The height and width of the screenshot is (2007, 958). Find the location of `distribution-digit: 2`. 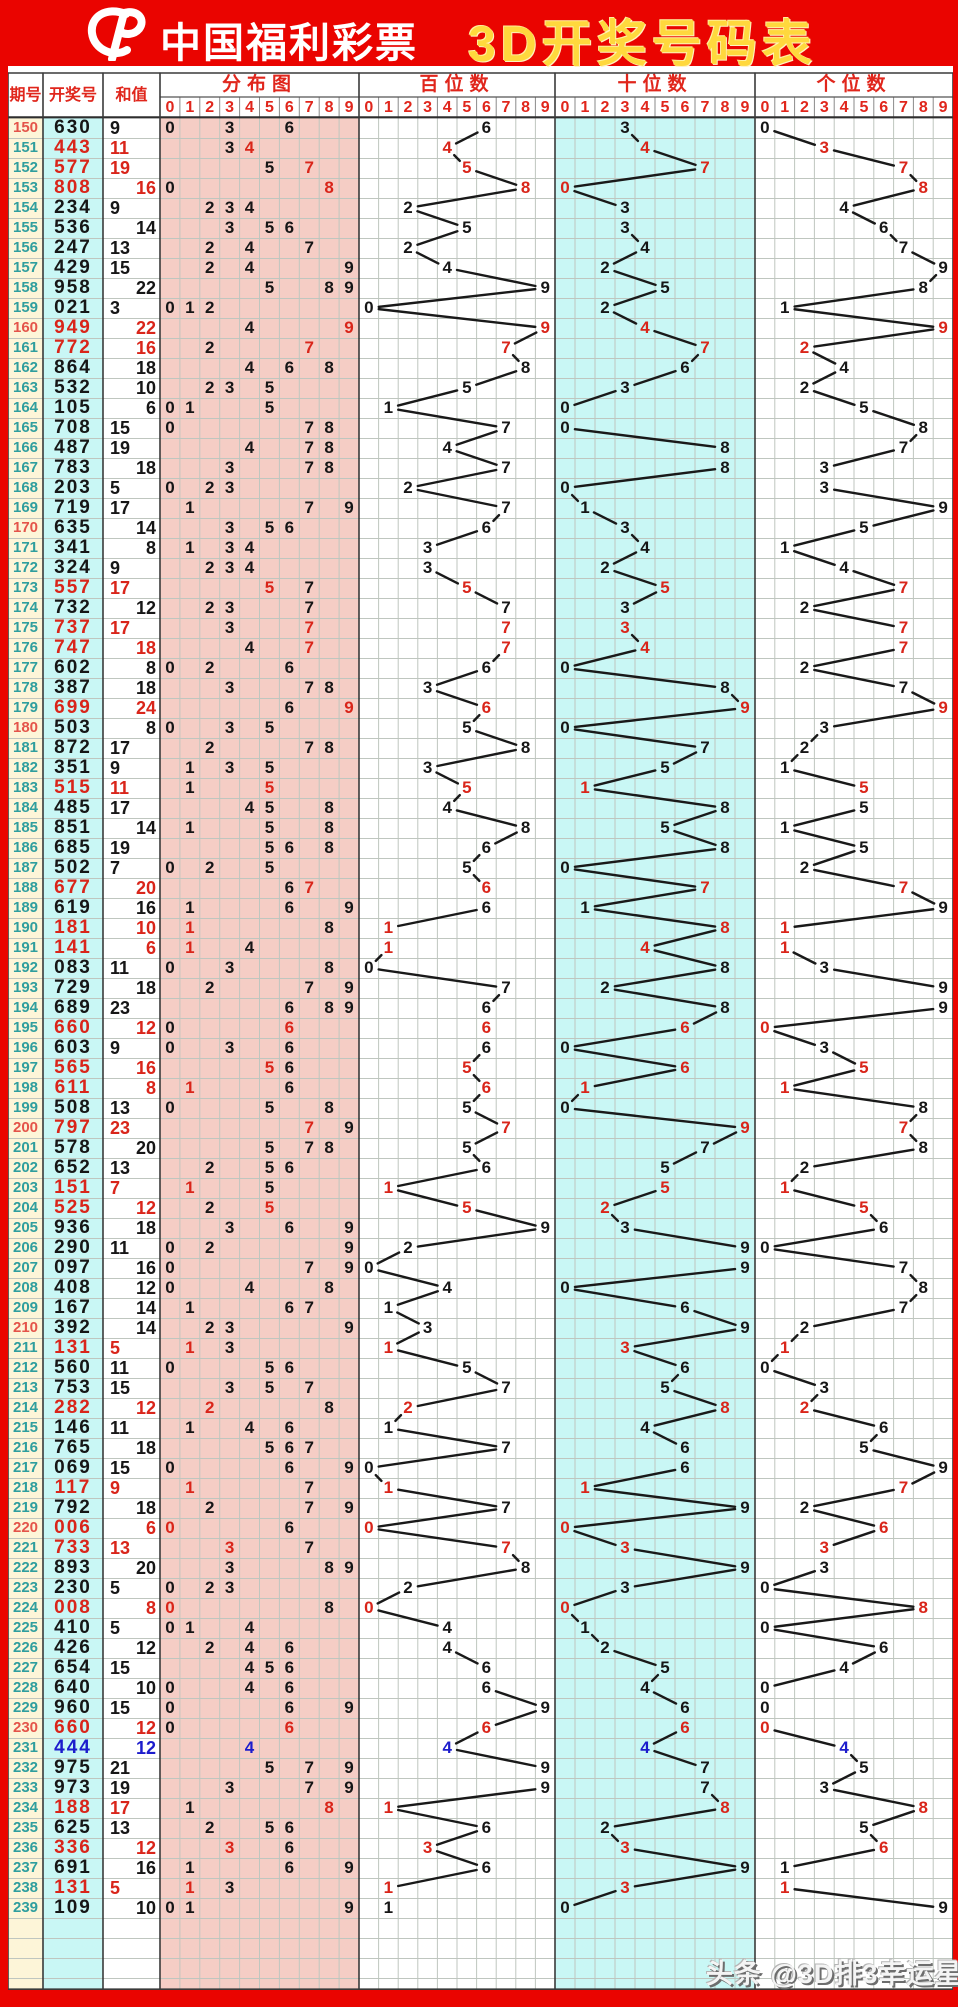

distribution-digit: 2 is located at coordinates (210, 487).